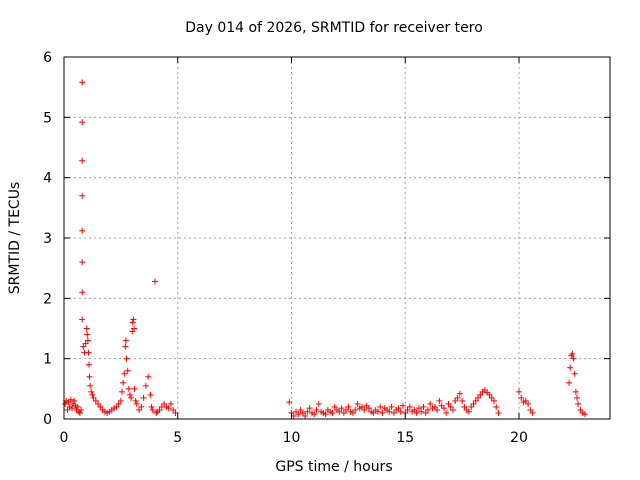 The width and height of the screenshot is (640, 480). What do you see at coordinates (519, 438) in the screenshot?
I see `x-tick-label: 20` at bounding box center [519, 438].